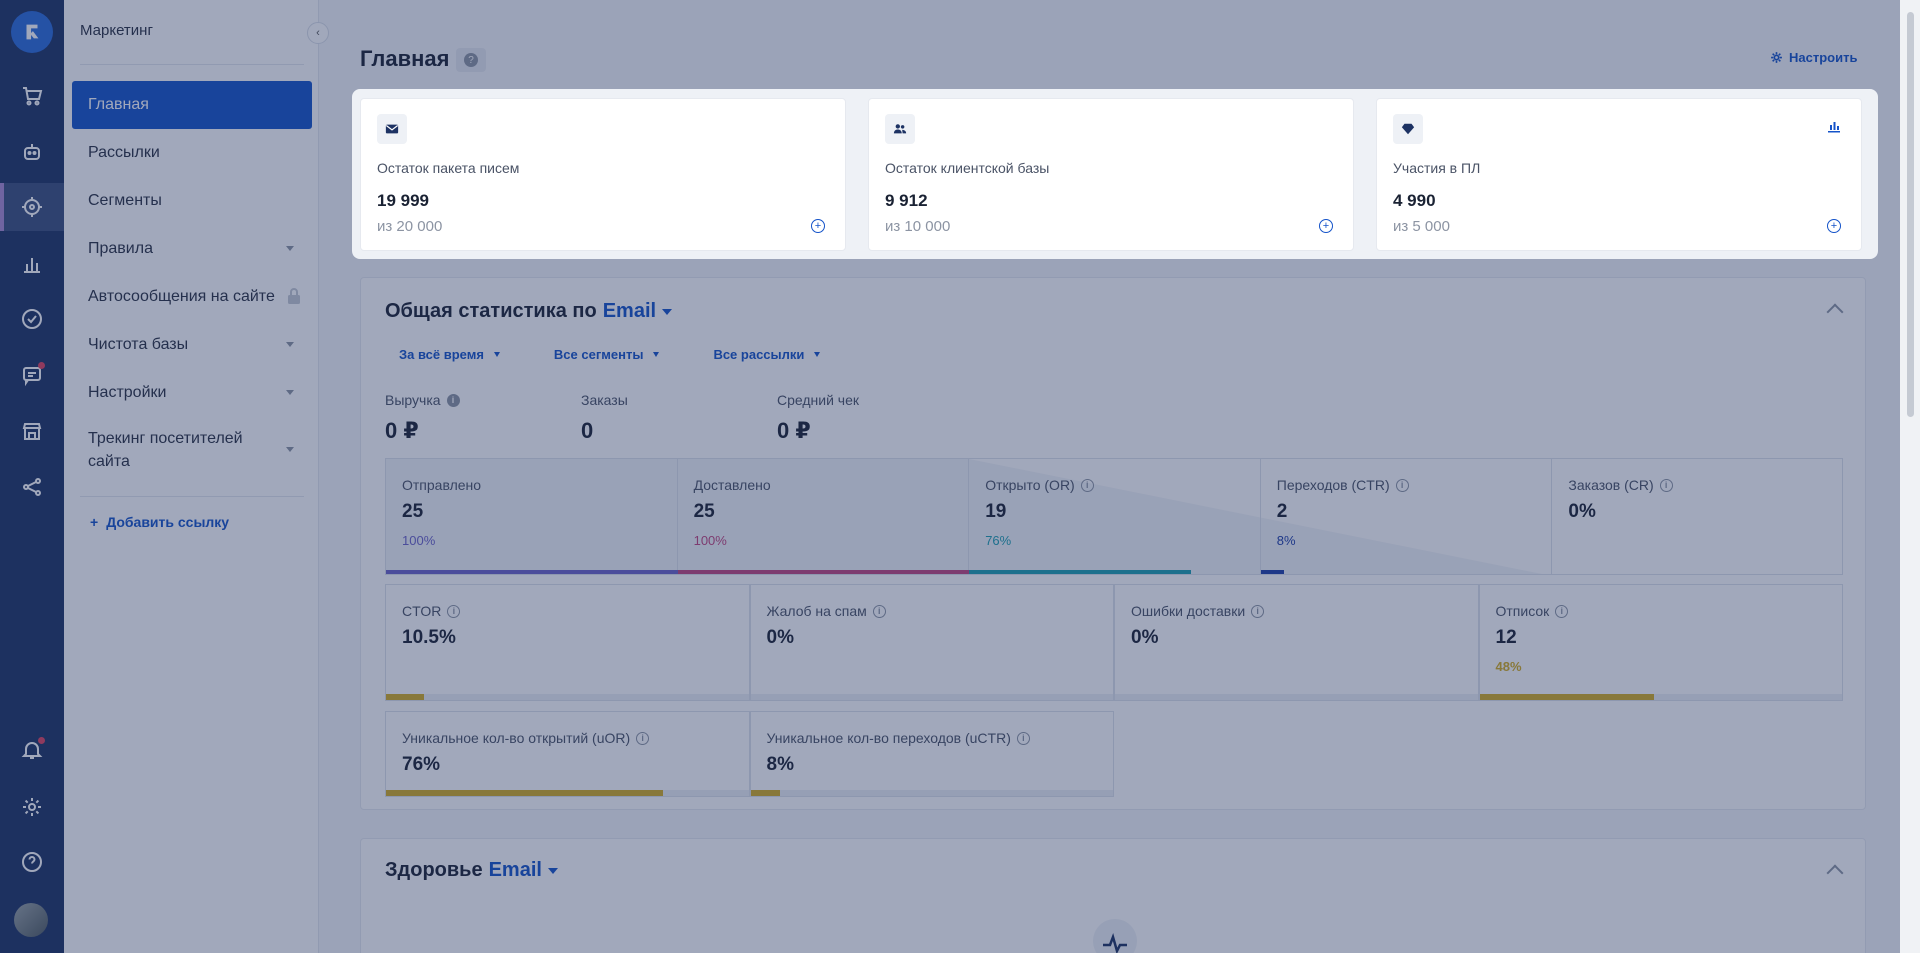  I want to click on sidebar-item-label: Чистота базы, so click(138, 344).